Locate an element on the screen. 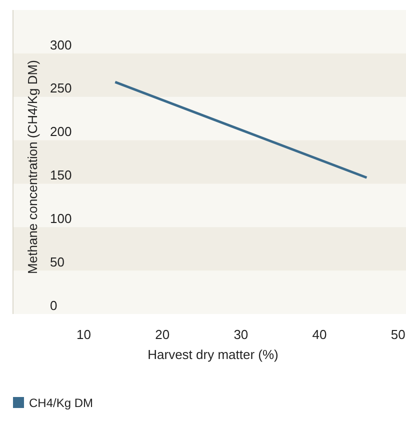 The image size is (406, 424). x-tick-label: 10 is located at coordinates (83, 334).